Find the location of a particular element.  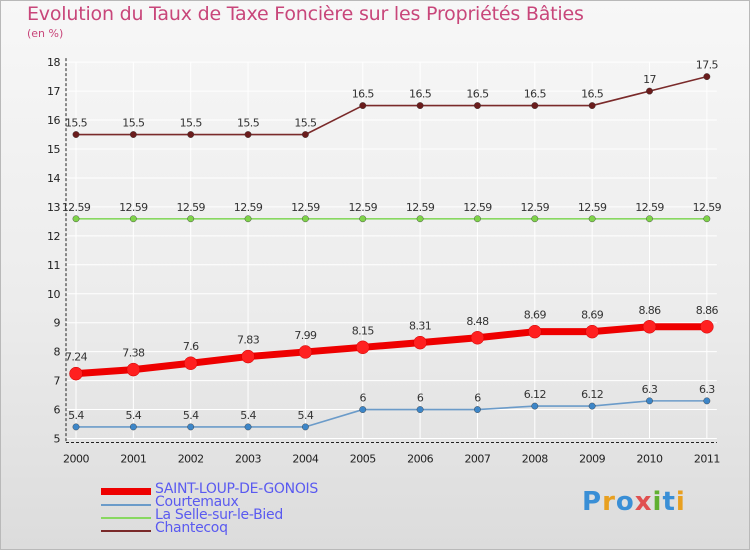

legend-label: Chantecoq is located at coordinates (191, 528).